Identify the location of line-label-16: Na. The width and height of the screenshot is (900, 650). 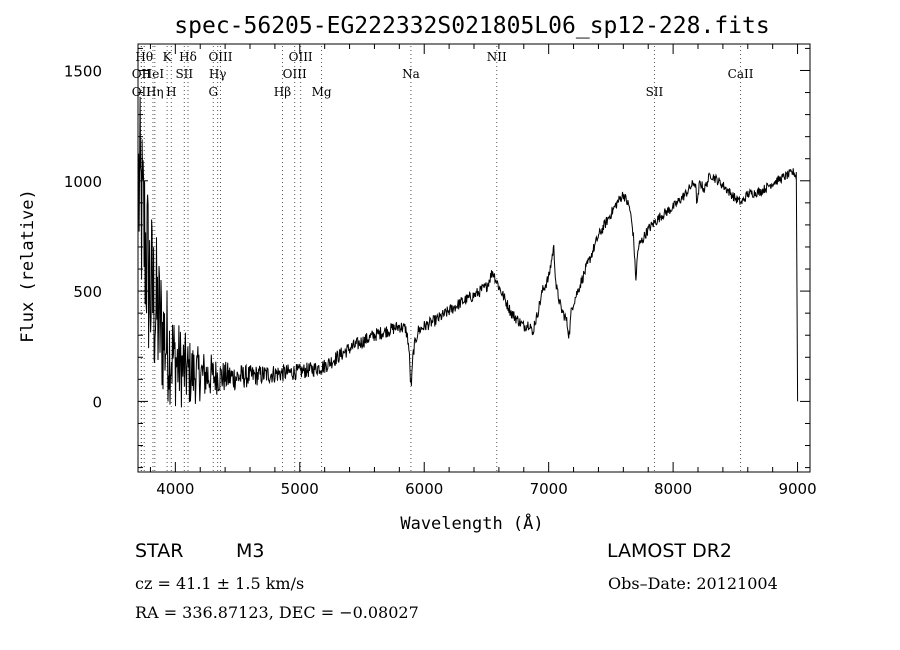
(411, 74).